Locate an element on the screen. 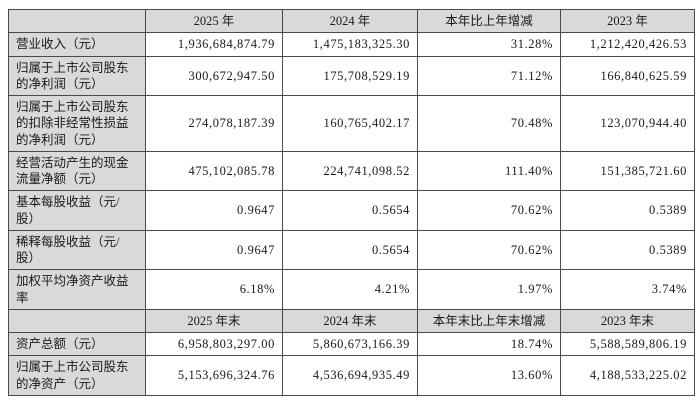  net-assets-yoy: 13.60% is located at coordinates (489, 375).